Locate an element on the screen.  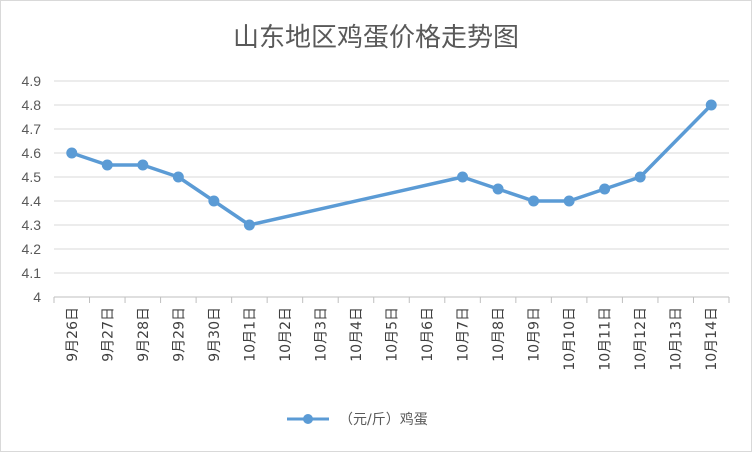
legend: （元/斤）鸡蛋 is located at coordinates (357, 419).